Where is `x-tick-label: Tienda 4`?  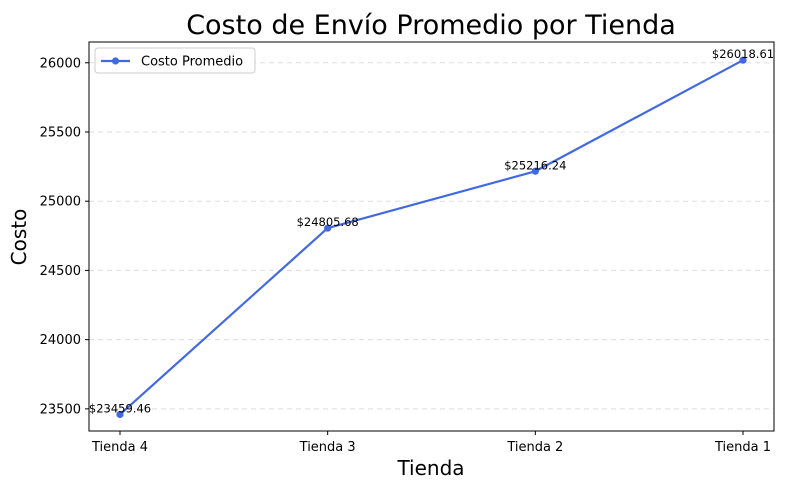
x-tick-label: Tienda 4 is located at coordinates (119, 447).